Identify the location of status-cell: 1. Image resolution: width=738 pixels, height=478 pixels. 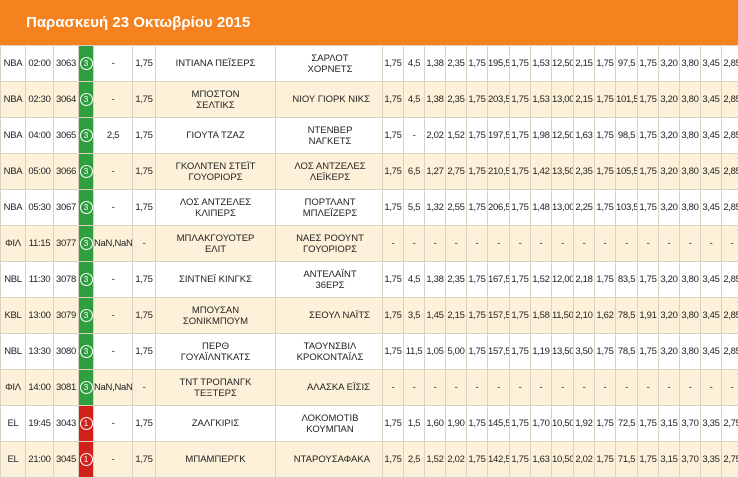
(86, 459).